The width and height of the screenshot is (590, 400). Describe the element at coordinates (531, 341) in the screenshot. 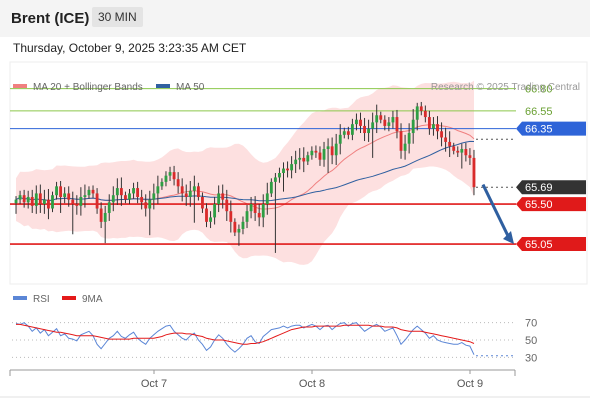

I see `rsi-tick-50: 50` at that location.